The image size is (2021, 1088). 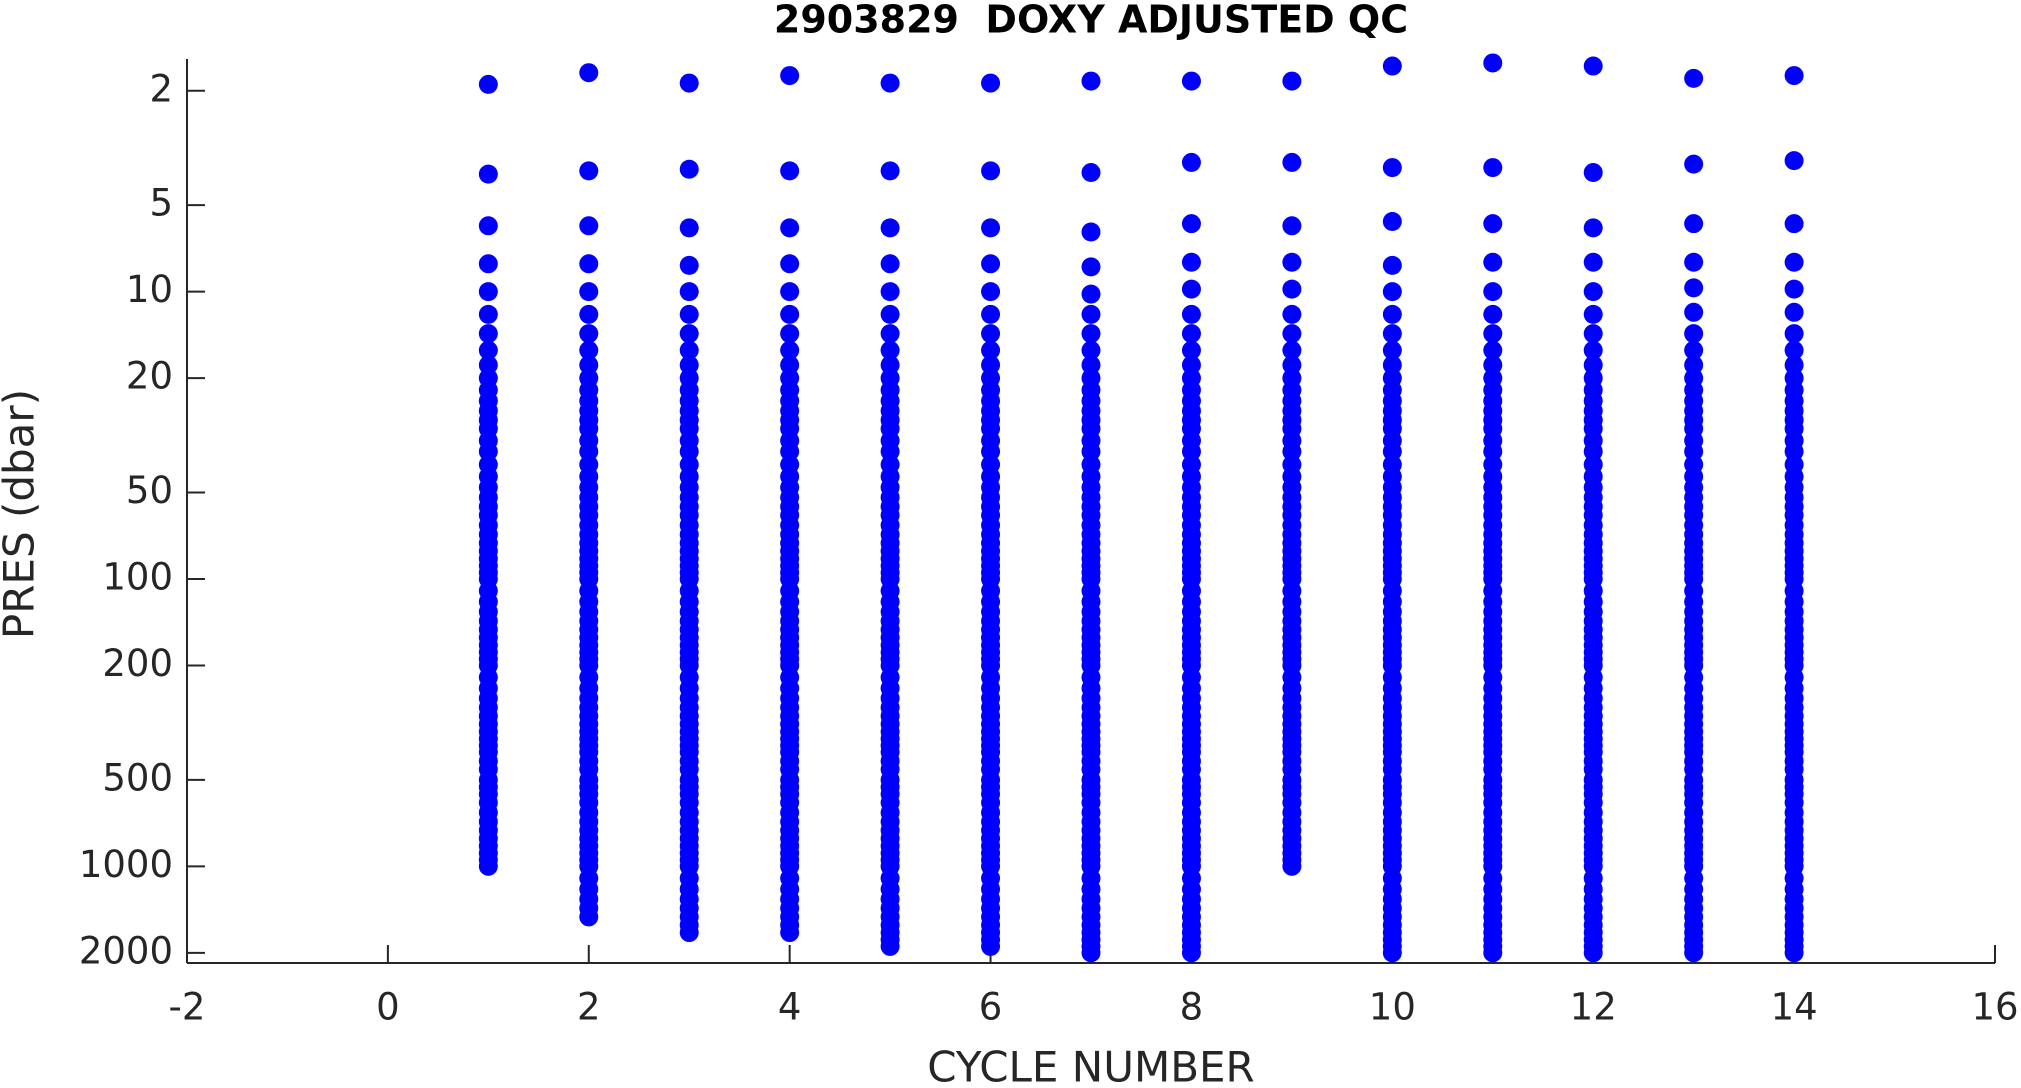 I want to click on y-tick-label: 2, so click(x=161, y=88).